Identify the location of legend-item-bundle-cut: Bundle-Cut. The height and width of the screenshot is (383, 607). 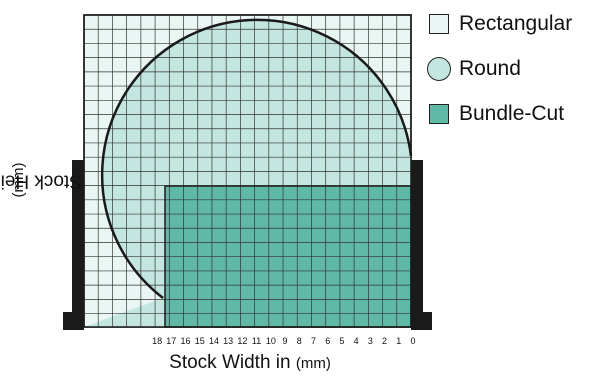
(515, 122).